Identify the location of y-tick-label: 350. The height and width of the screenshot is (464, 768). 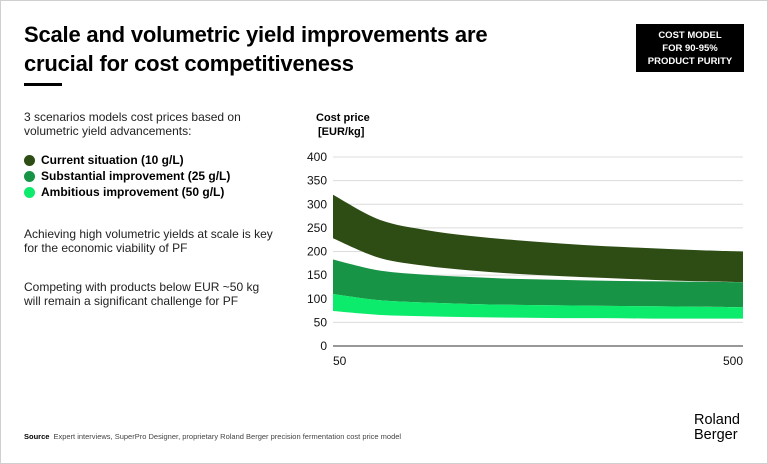
(317, 181).